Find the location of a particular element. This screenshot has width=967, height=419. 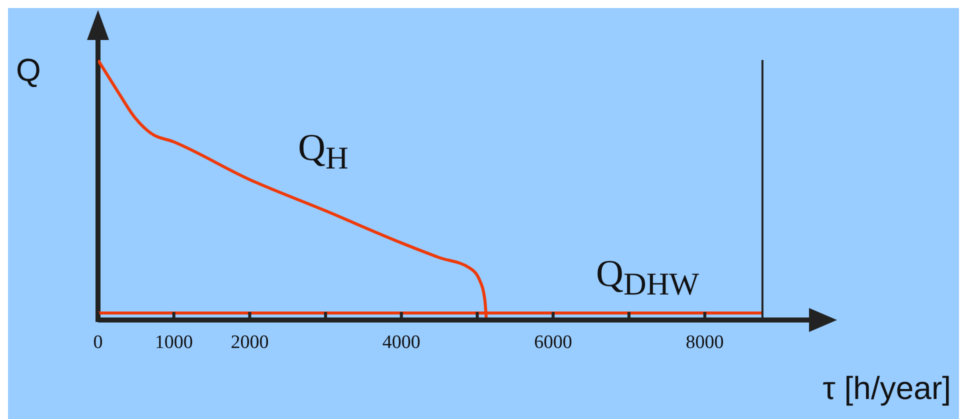

y-axis-title: Q is located at coordinates (28, 70).